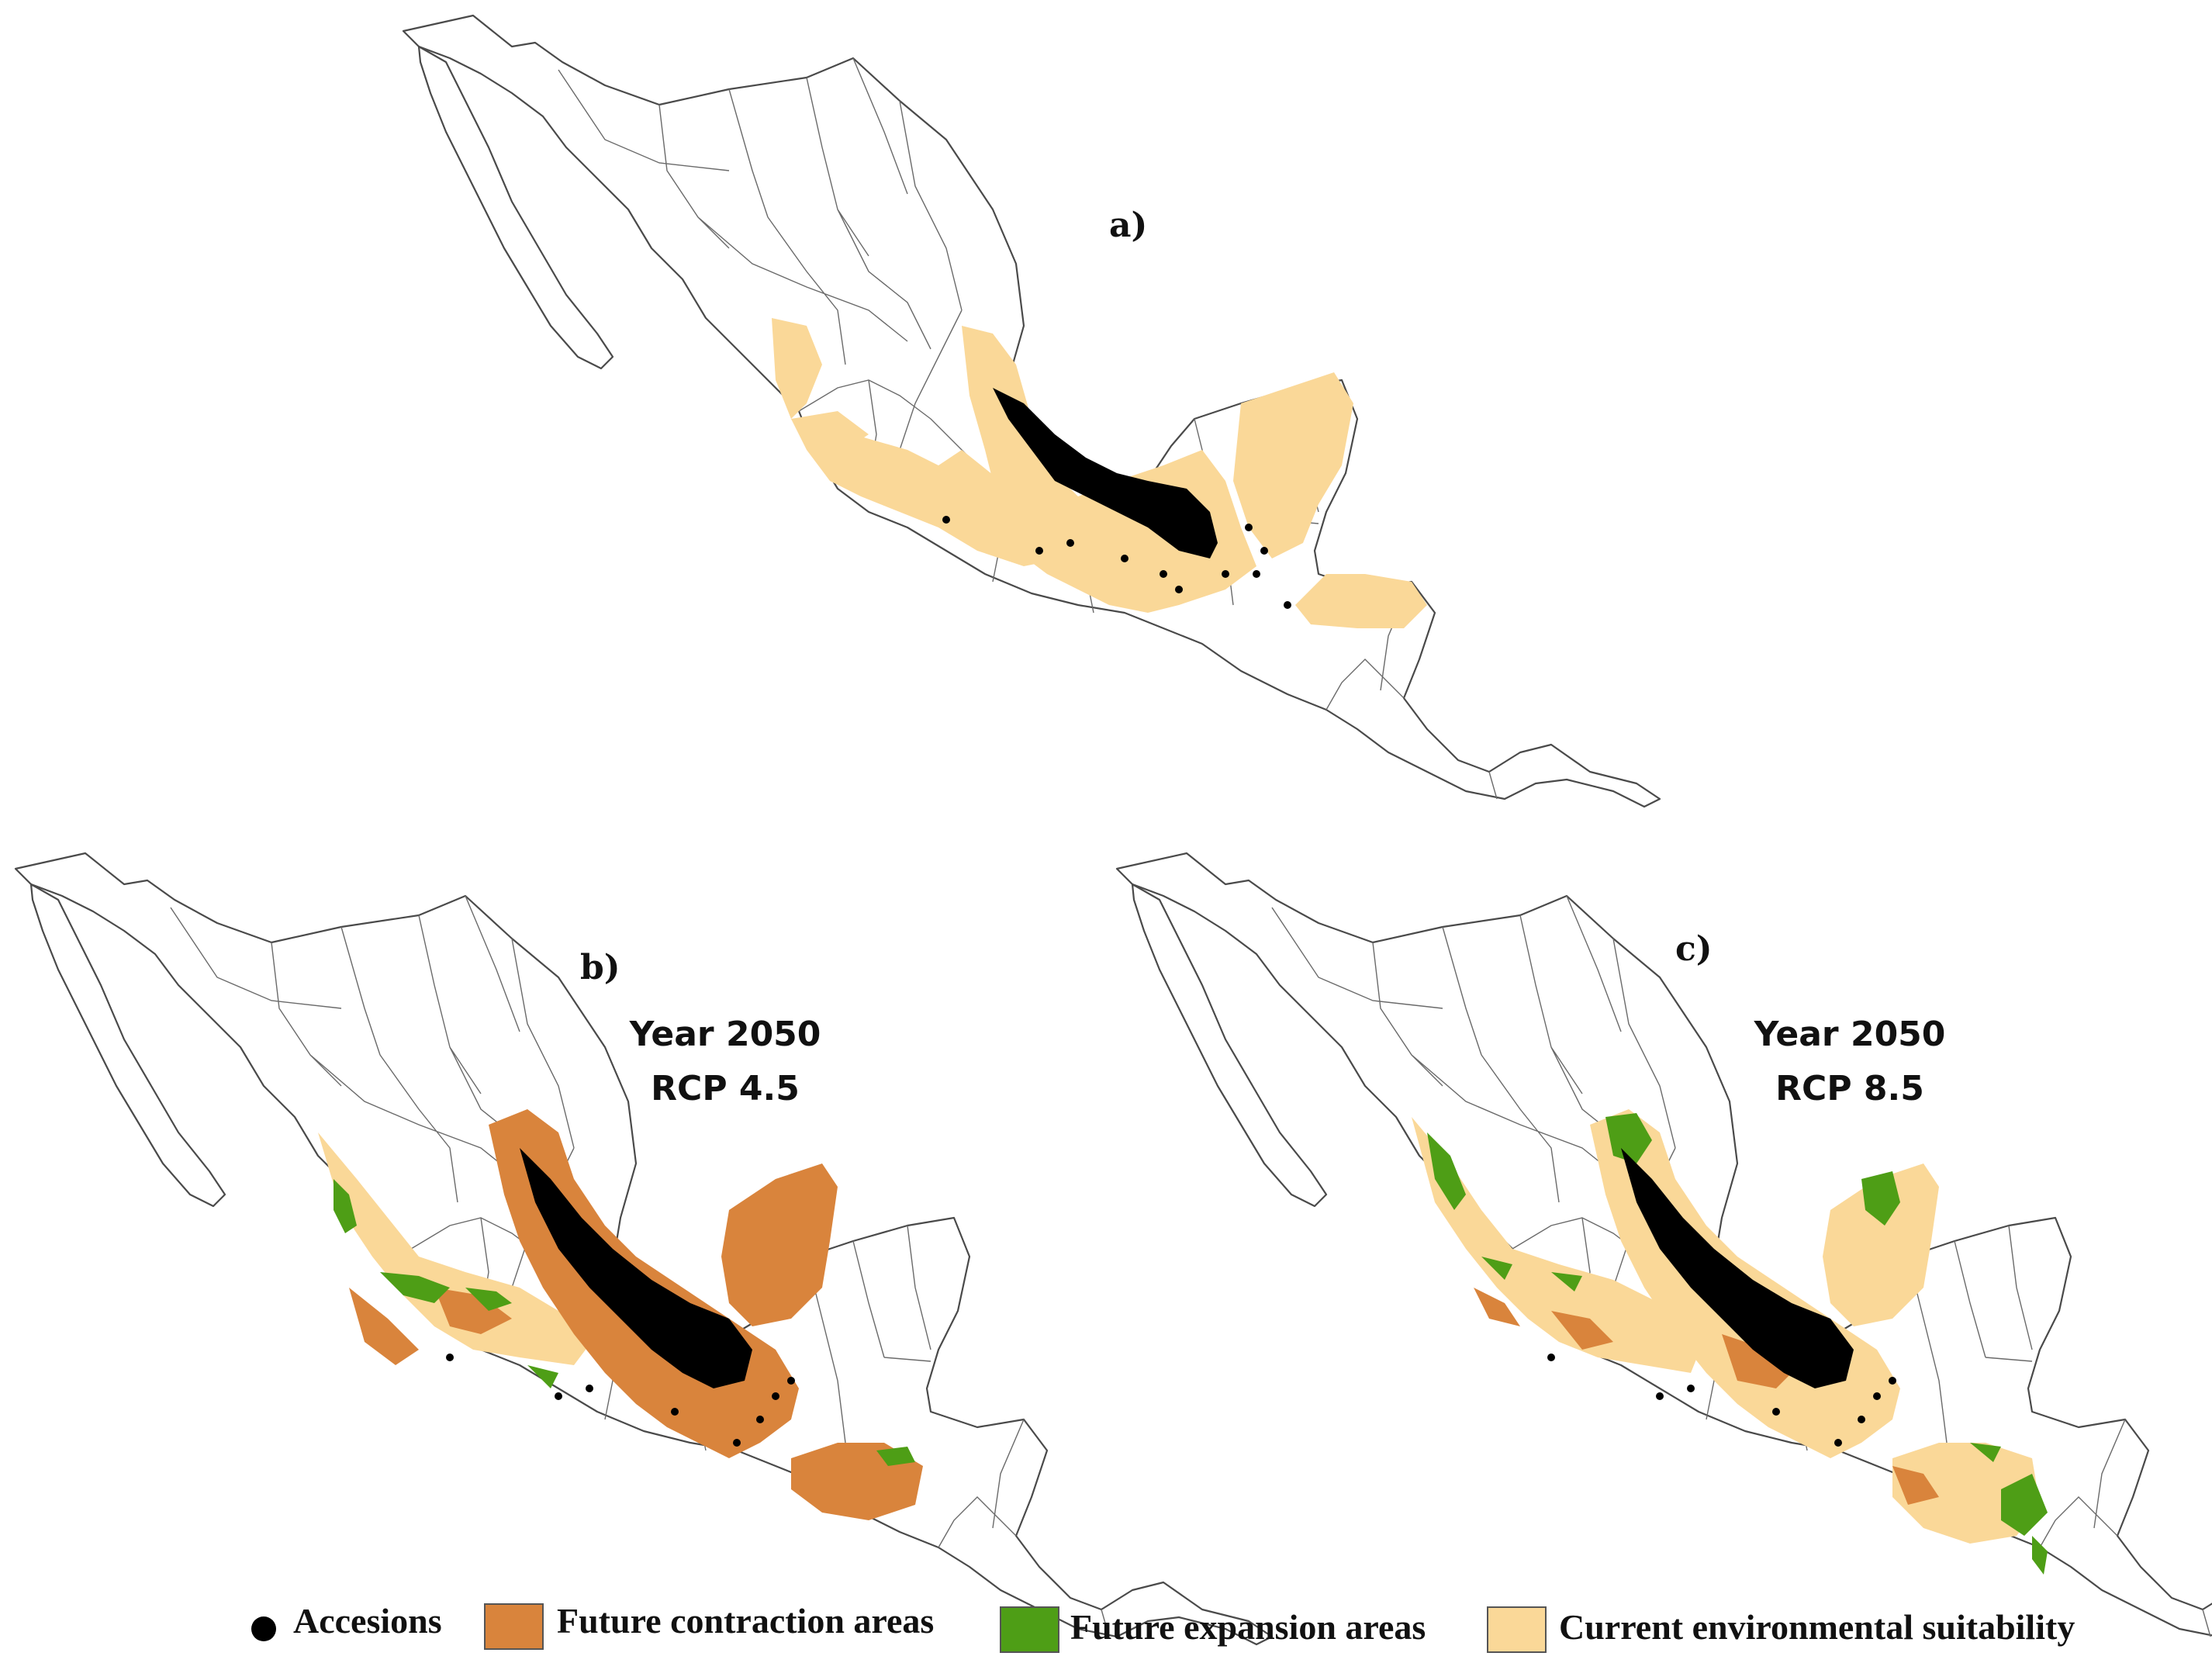 The image size is (2212, 1670). What do you see at coordinates (1849, 1088) in the screenshot?
I see `scenario-rcp-c: RCP 8.5` at bounding box center [1849, 1088].